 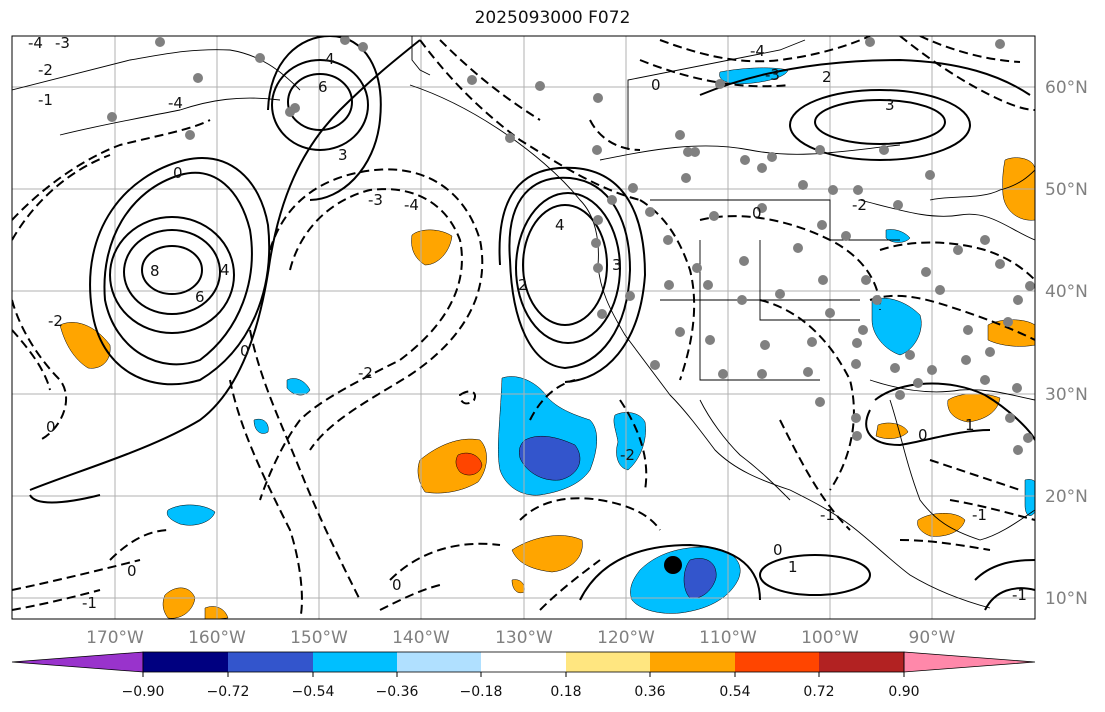 What do you see at coordinates (728, 638) in the screenshot?
I see `lon-tick: 110°W` at bounding box center [728, 638].